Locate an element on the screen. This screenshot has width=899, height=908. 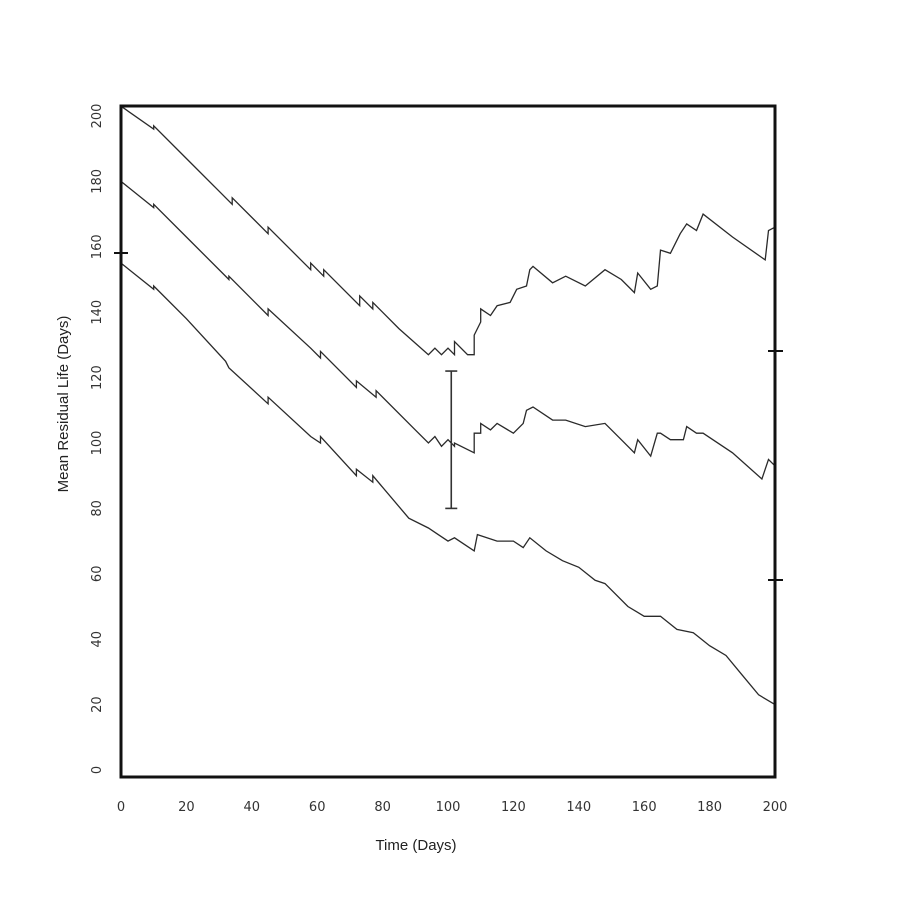
y-axis-tick-labels: 0 20 40 60 80 100 120 140 160 180 200 is located at coordinates (97, 439).